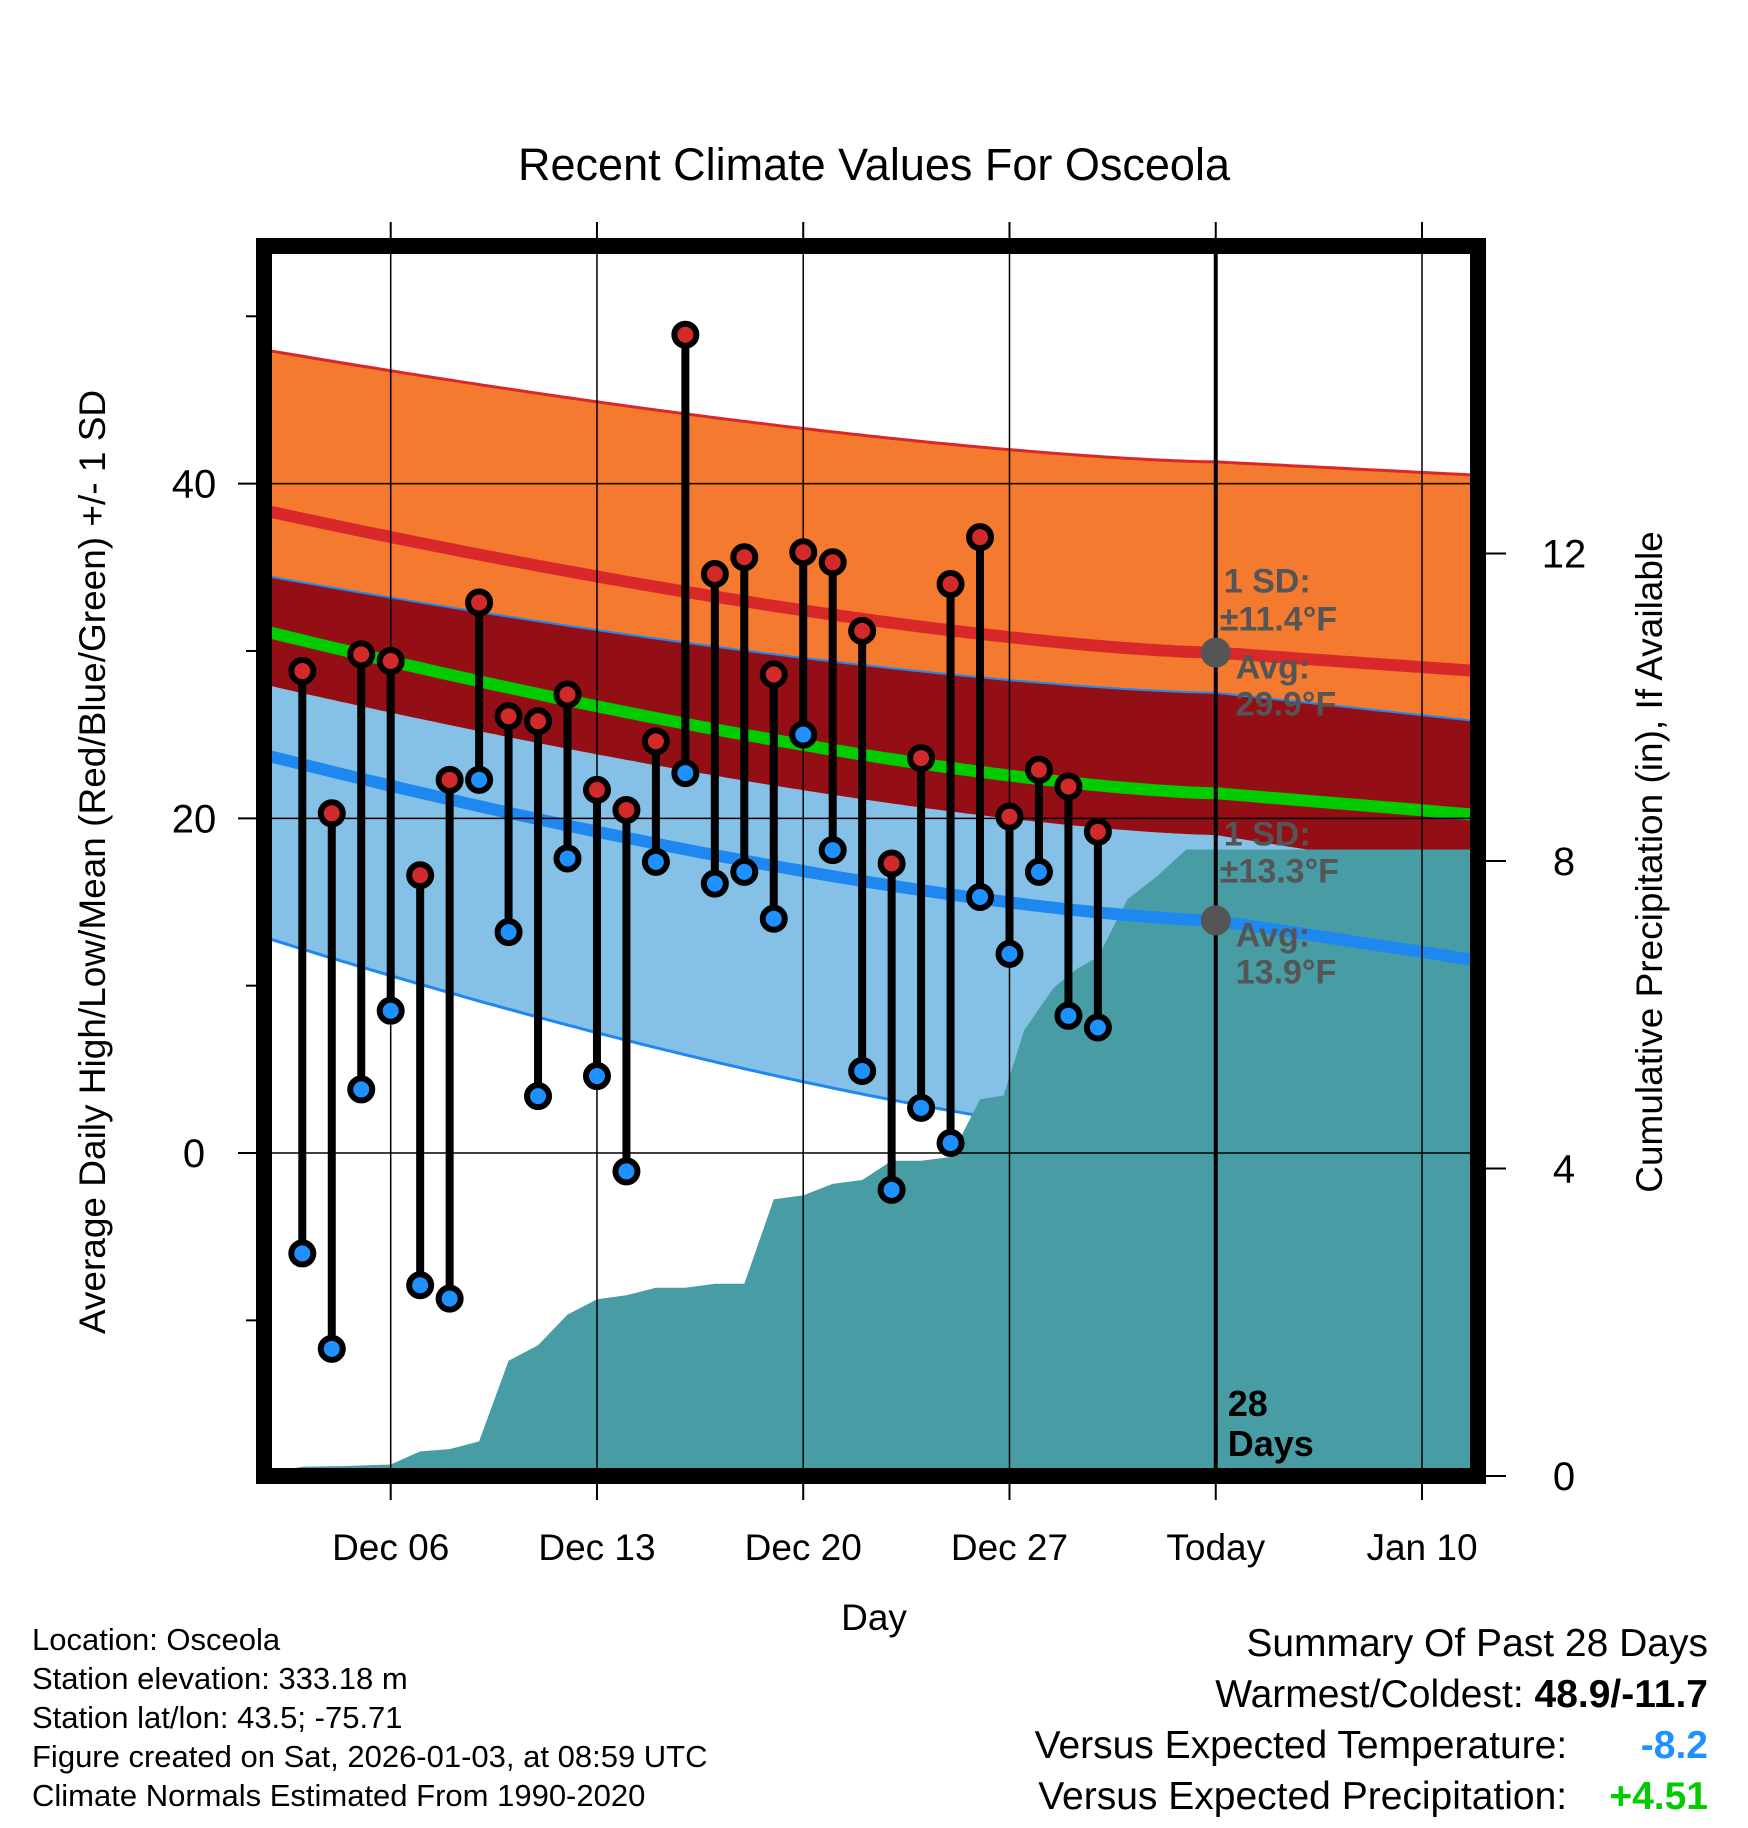 This screenshot has width=1748, height=1828. I want to click on high-upper-line, so click(871, 412).